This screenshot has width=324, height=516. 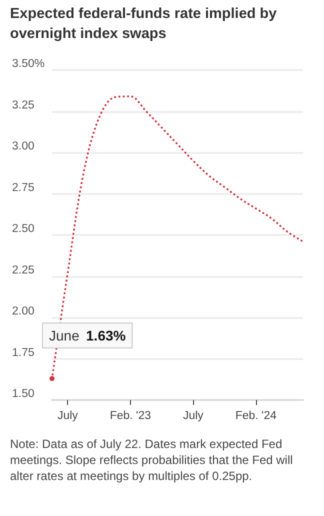 What do you see at coordinates (23, 146) in the screenshot?
I see `y-tick-label: 3.00` at bounding box center [23, 146].